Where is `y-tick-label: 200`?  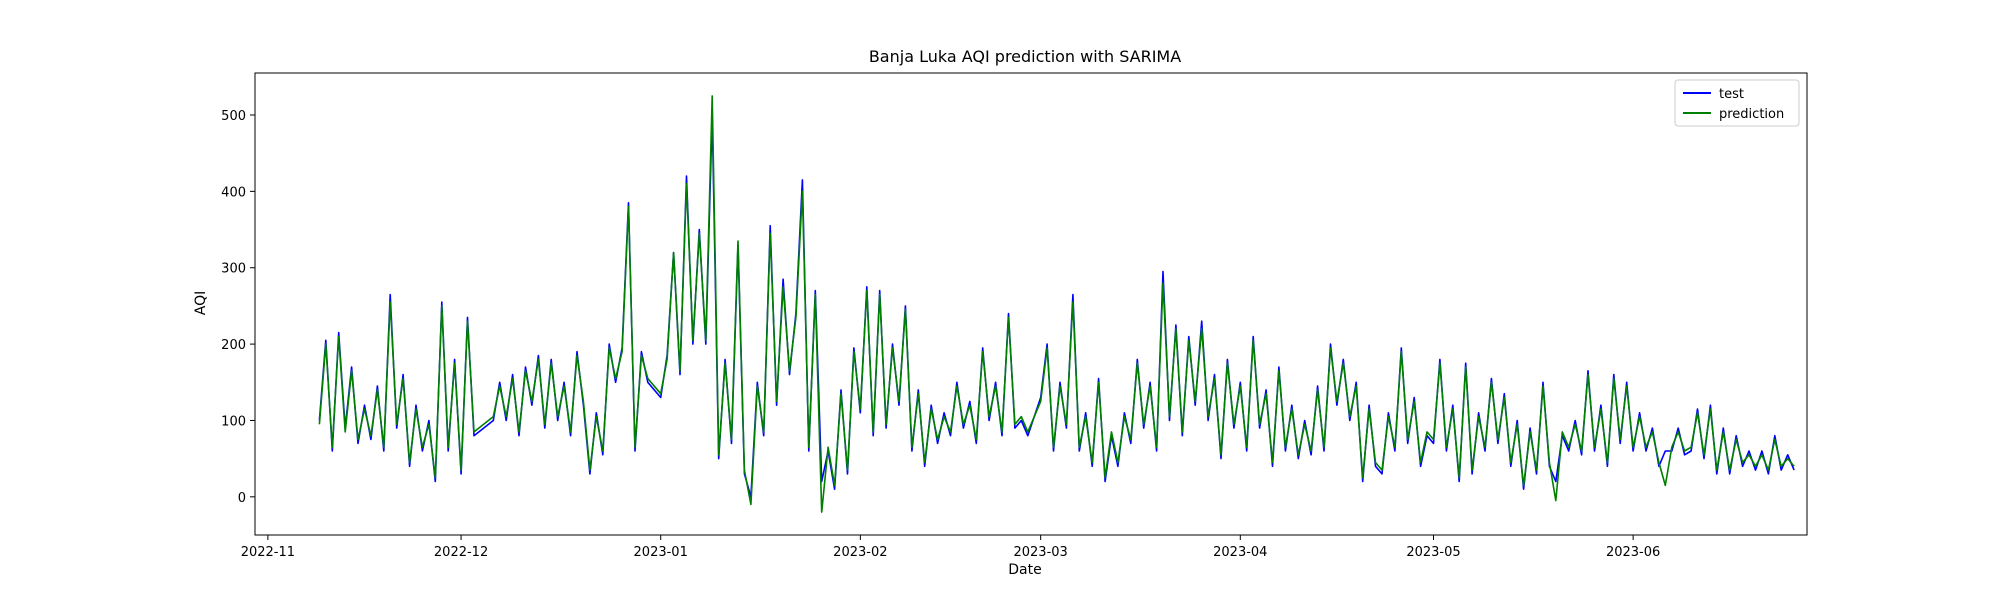
y-tick-label: 200 is located at coordinates (233, 345).